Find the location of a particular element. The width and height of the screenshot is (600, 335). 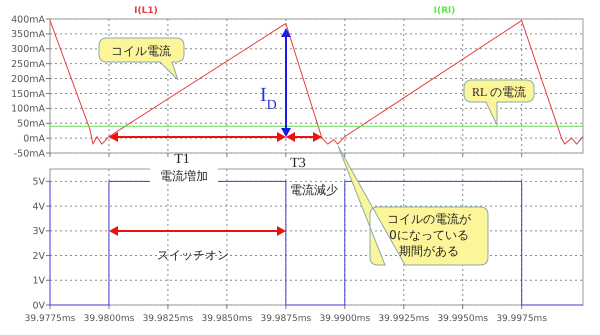

annotation: 電流増加 is located at coordinates (184, 176).